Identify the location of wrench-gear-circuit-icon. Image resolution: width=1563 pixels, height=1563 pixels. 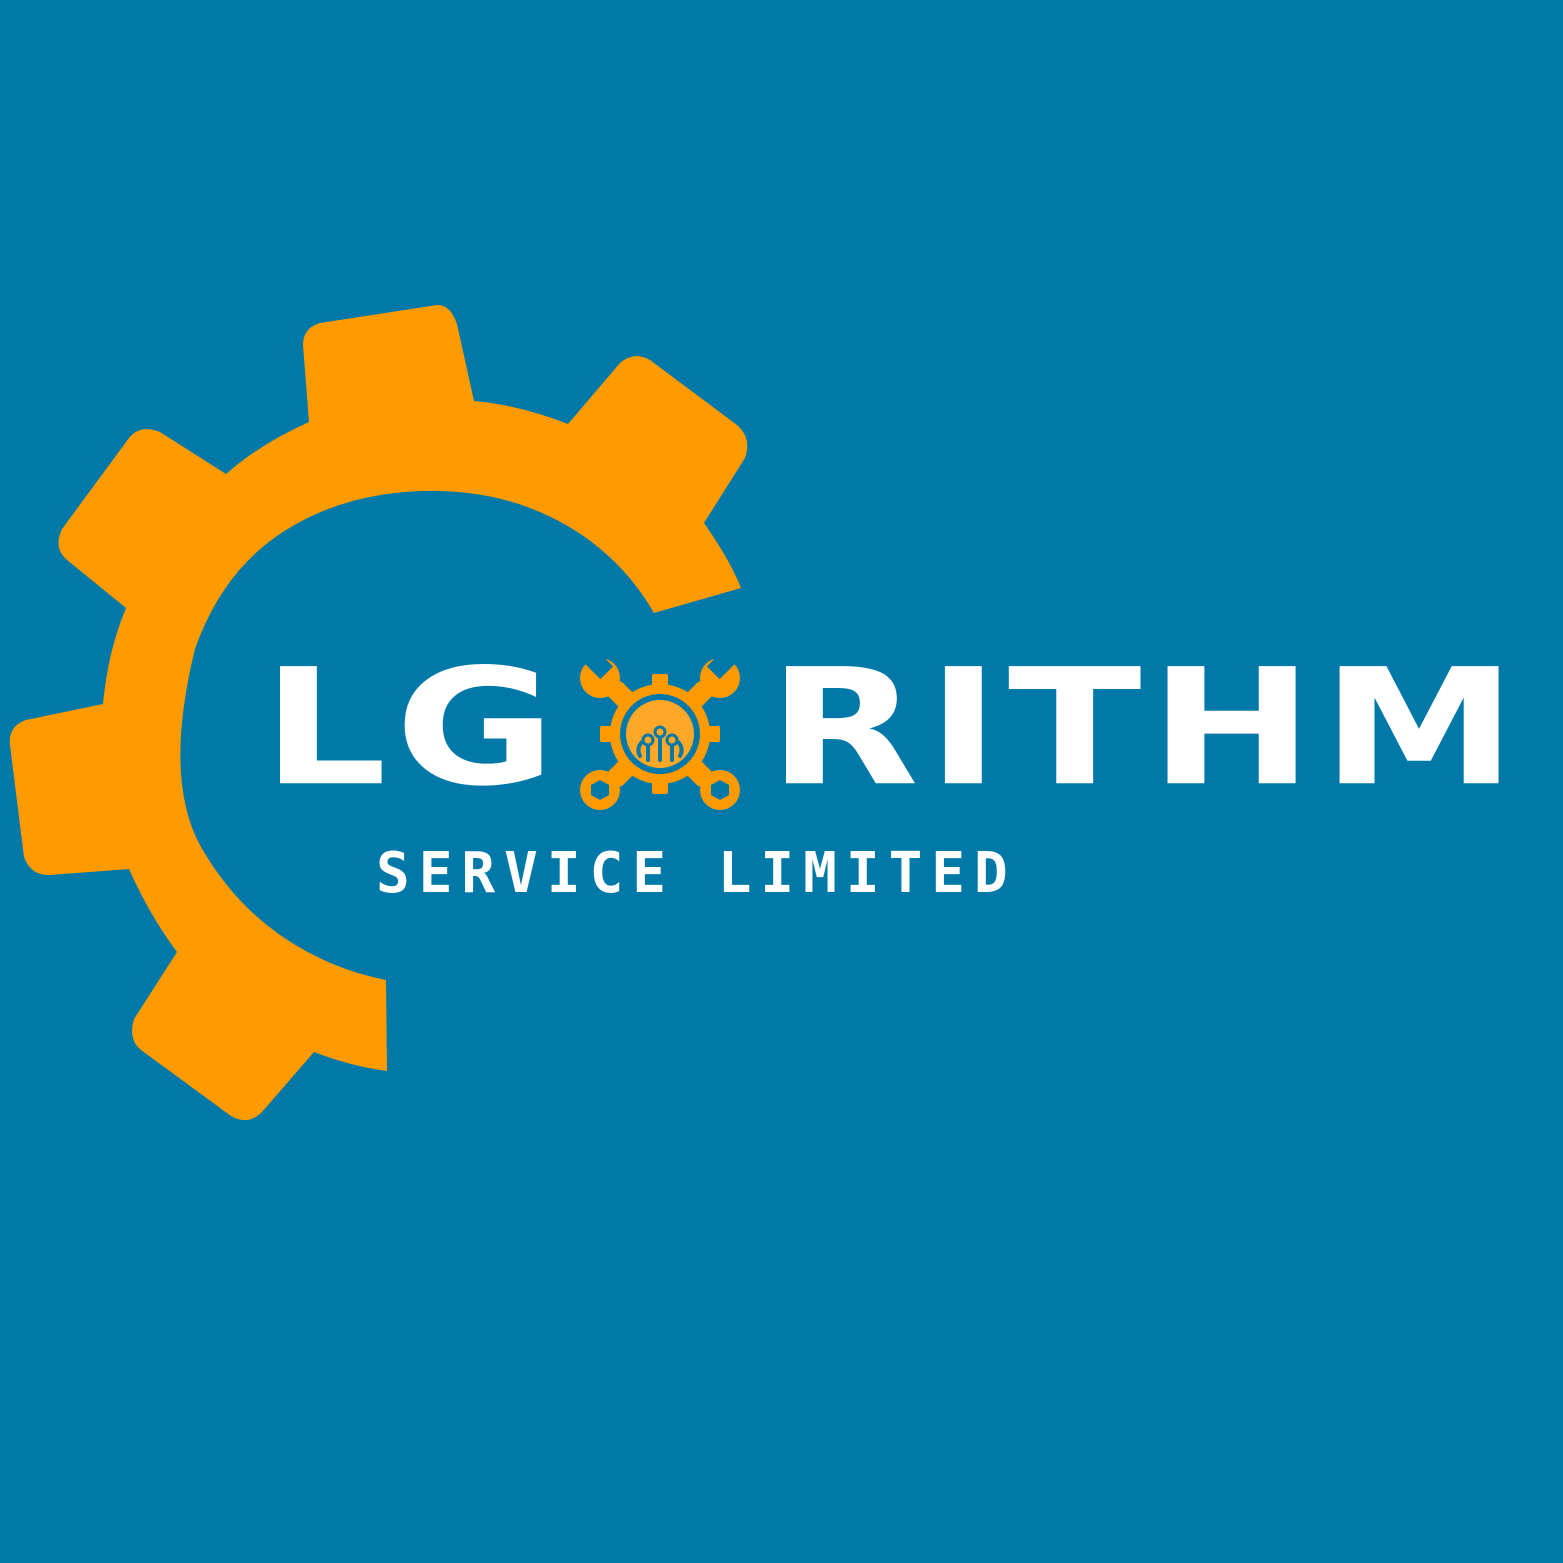
(660, 731).